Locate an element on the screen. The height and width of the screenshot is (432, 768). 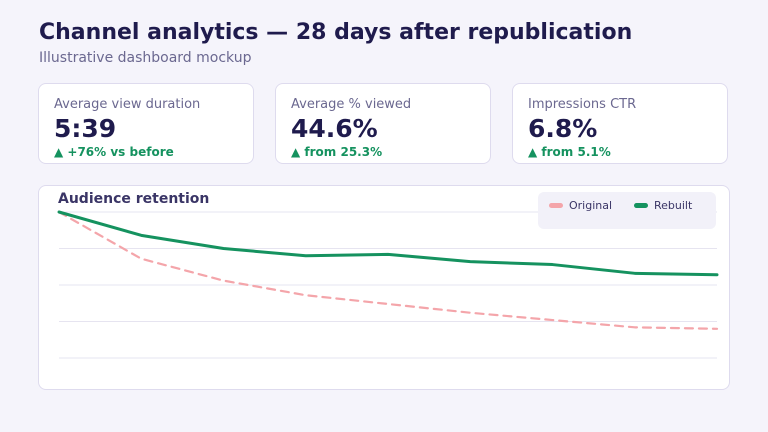
chart-title: Audience retention is located at coordinates (134, 199).